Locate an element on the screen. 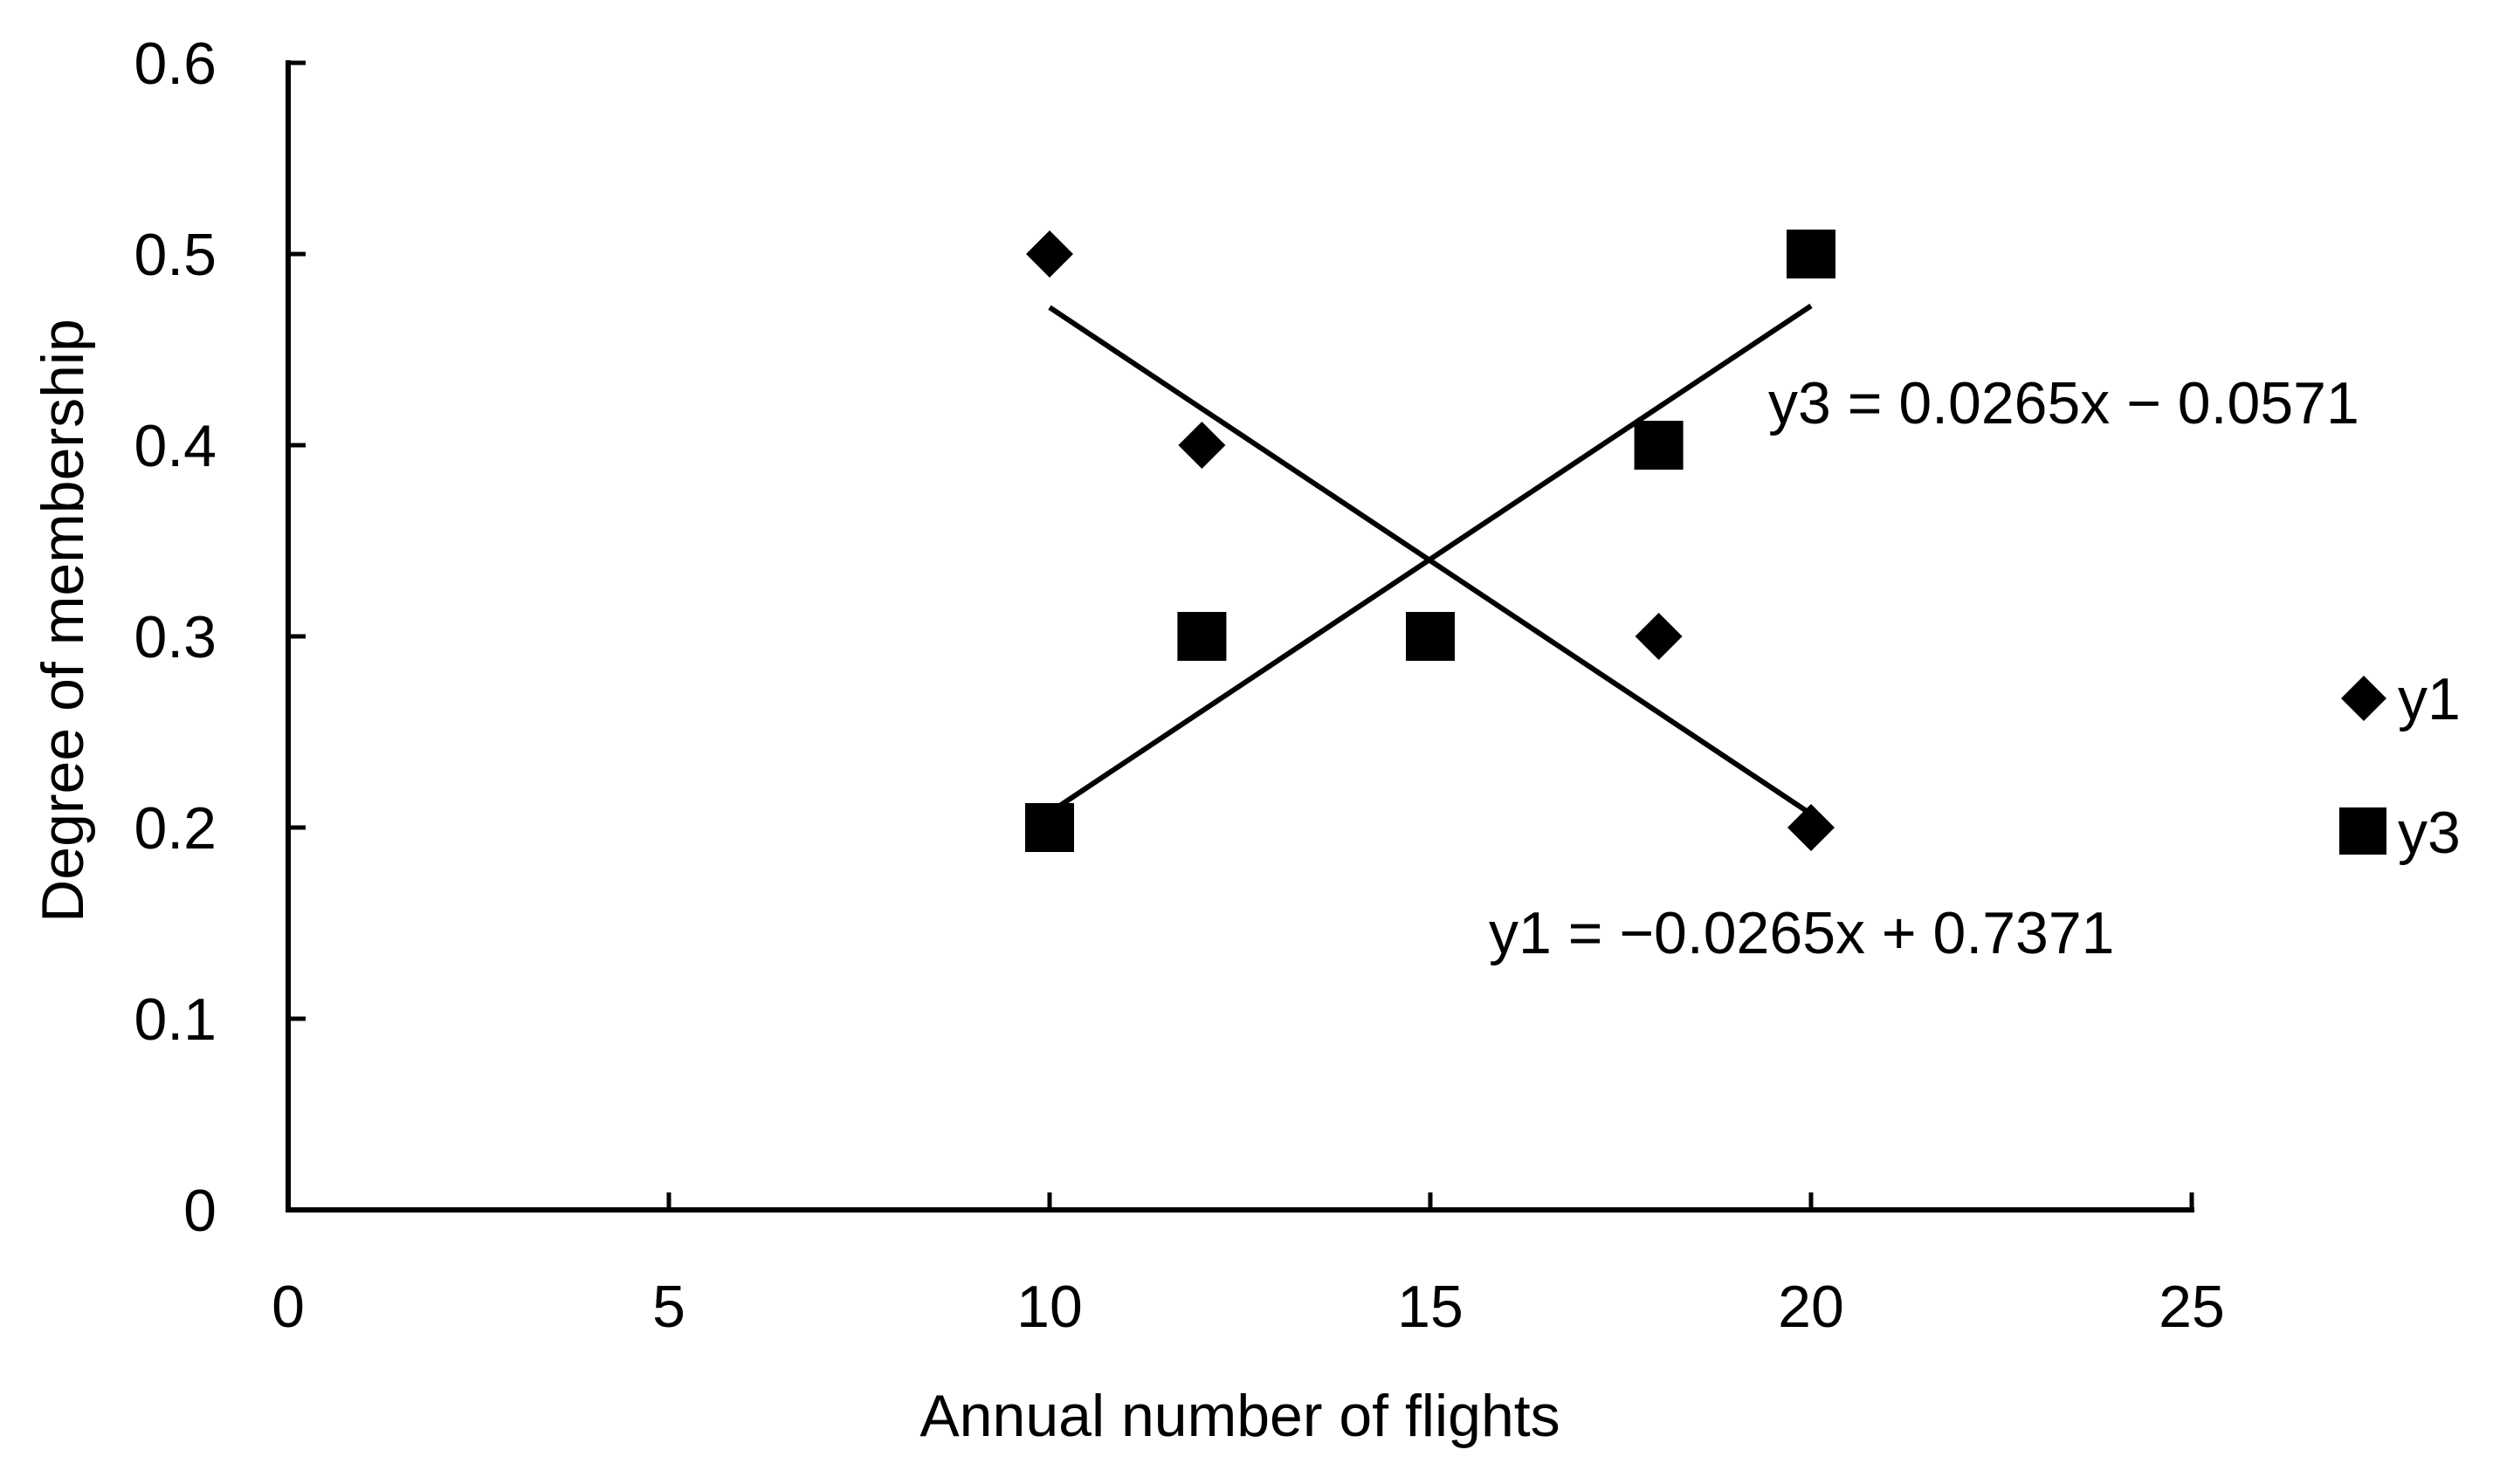  trendline-equation-y3: y3 = 0.0265x − 0.0571 is located at coordinates (2063, 403).